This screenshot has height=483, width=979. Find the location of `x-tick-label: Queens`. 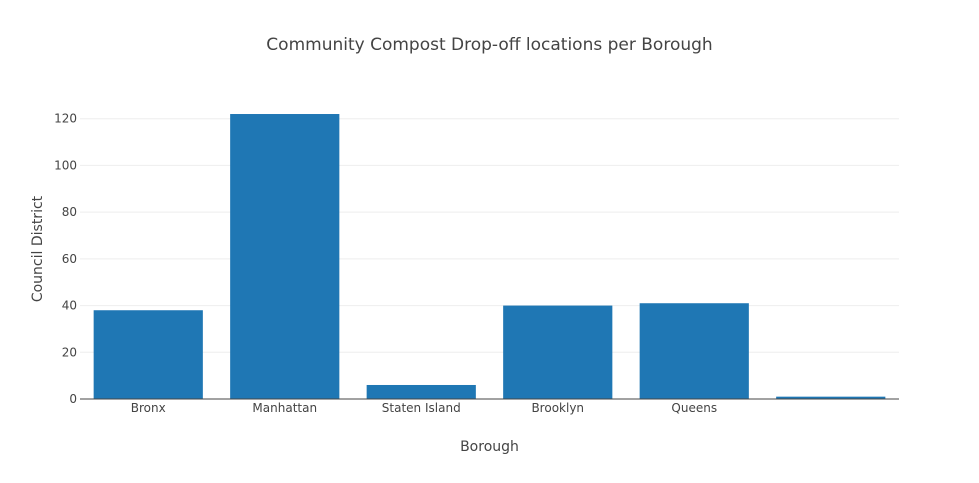

x-tick-label: Queens is located at coordinates (694, 408).